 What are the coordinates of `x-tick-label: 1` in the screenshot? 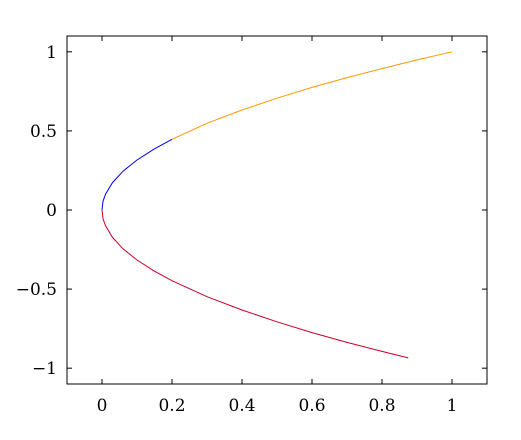 It's located at (452, 406).